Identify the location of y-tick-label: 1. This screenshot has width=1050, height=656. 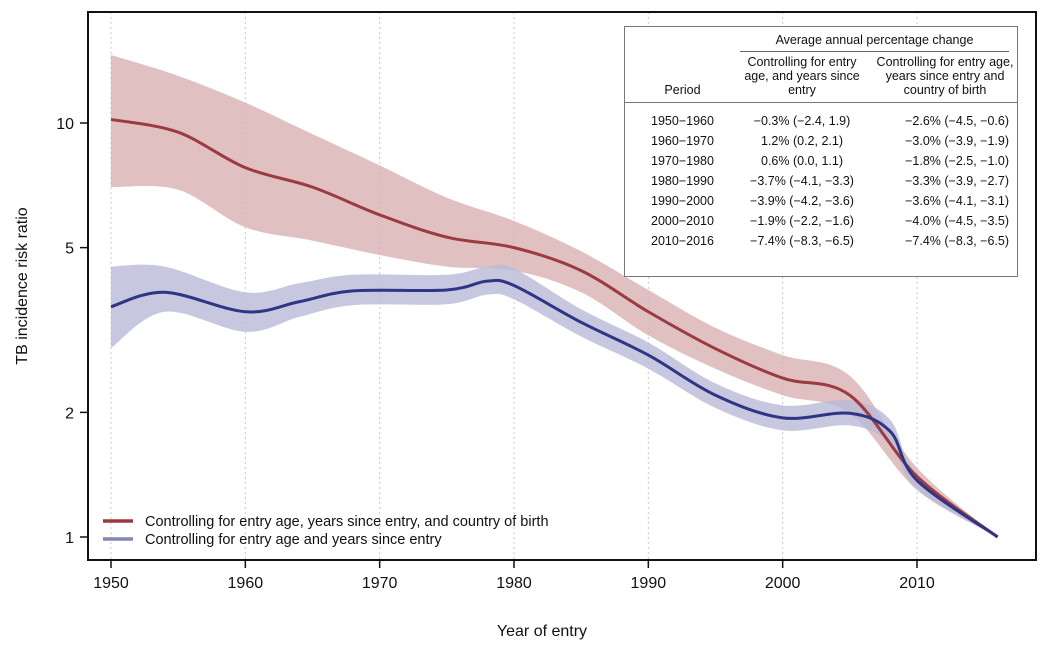
(69, 538).